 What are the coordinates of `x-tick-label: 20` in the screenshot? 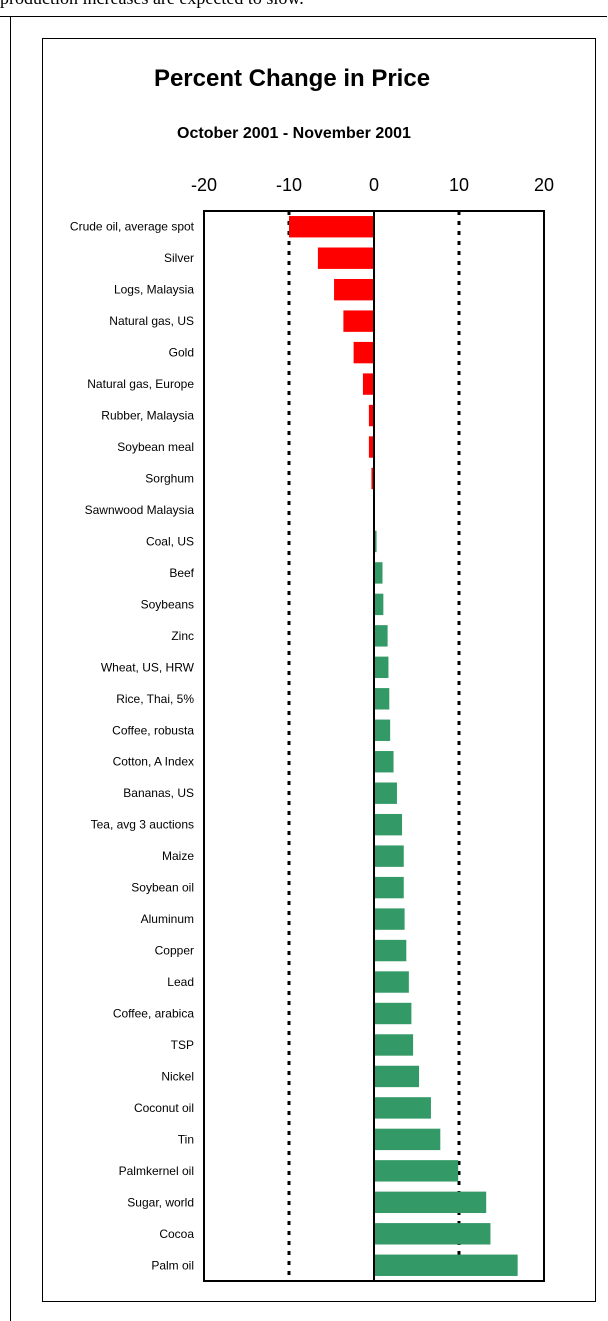 It's located at (544, 185).